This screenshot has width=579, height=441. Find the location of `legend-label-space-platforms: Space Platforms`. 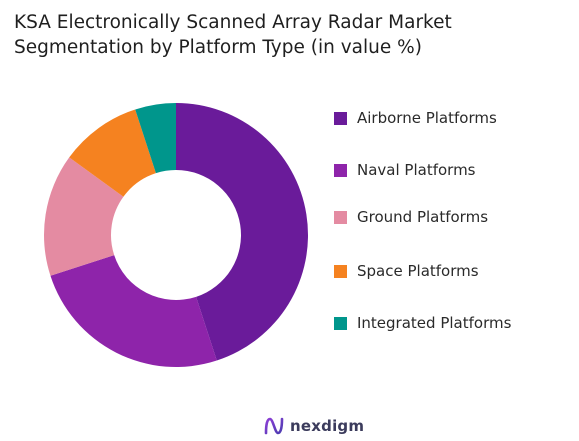

legend-label-space-platforms: Space Platforms is located at coordinates (418, 271).